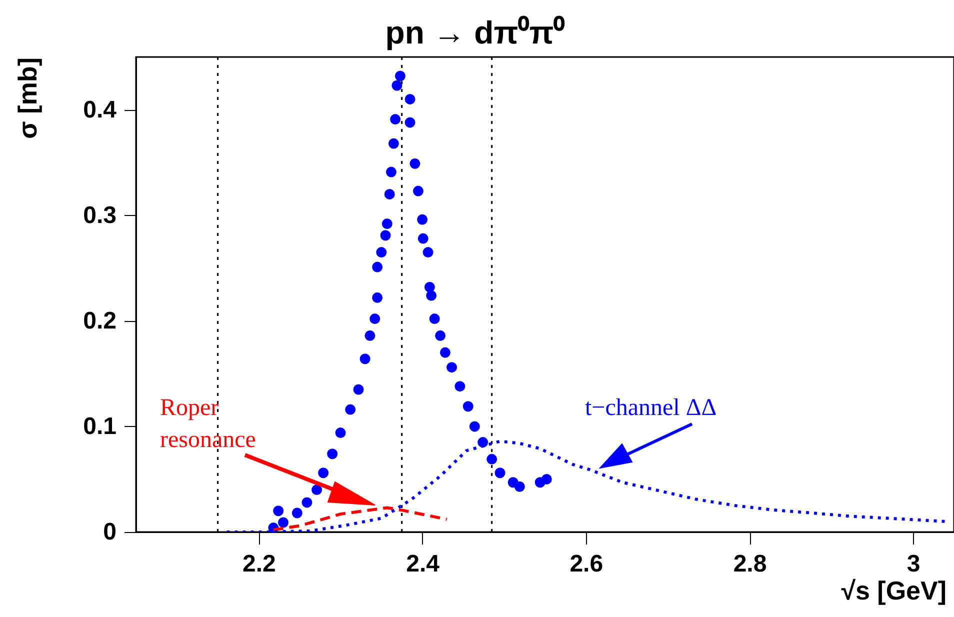 This screenshot has width=954, height=617. What do you see at coordinates (651, 408) in the screenshot?
I see `series-label: t−channel ΔΔ` at bounding box center [651, 408].